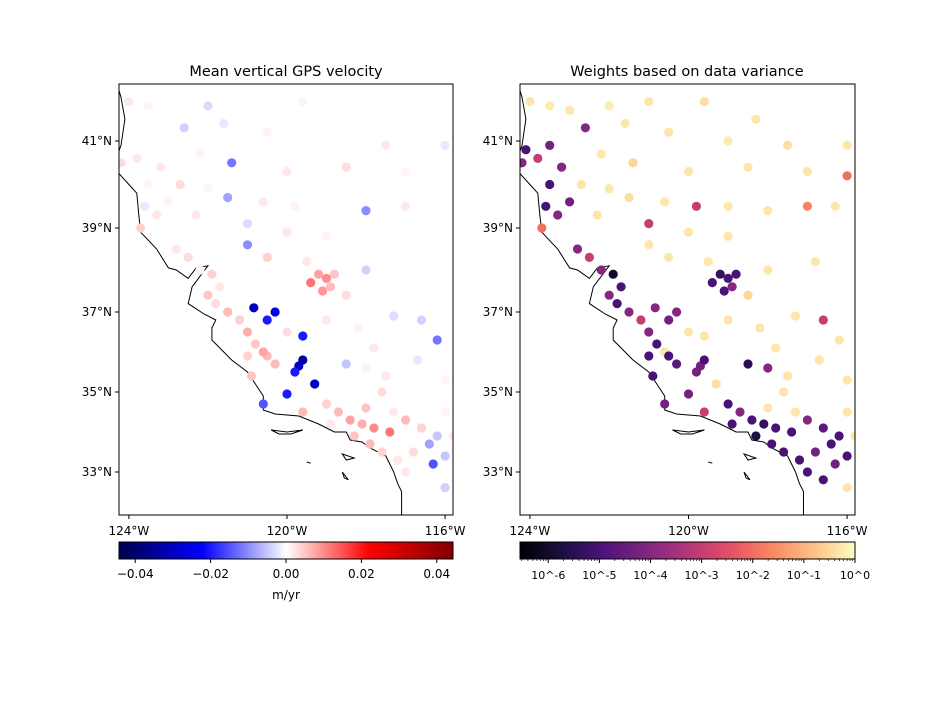 The height and width of the screenshot is (705, 950). Describe the element at coordinates (855, 575) in the screenshot. I see `colorbar-tick-label: 10^0` at that location.